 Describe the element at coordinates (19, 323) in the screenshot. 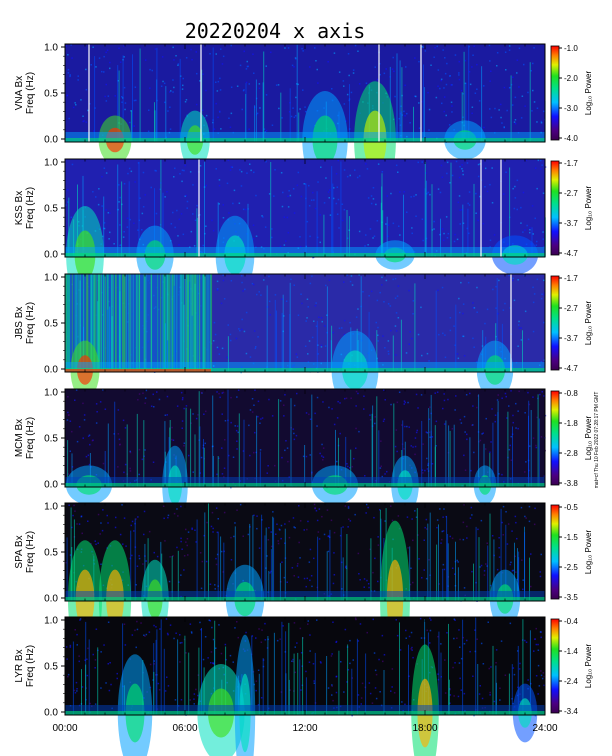

I see `station-label: JBS Bx` at that location.